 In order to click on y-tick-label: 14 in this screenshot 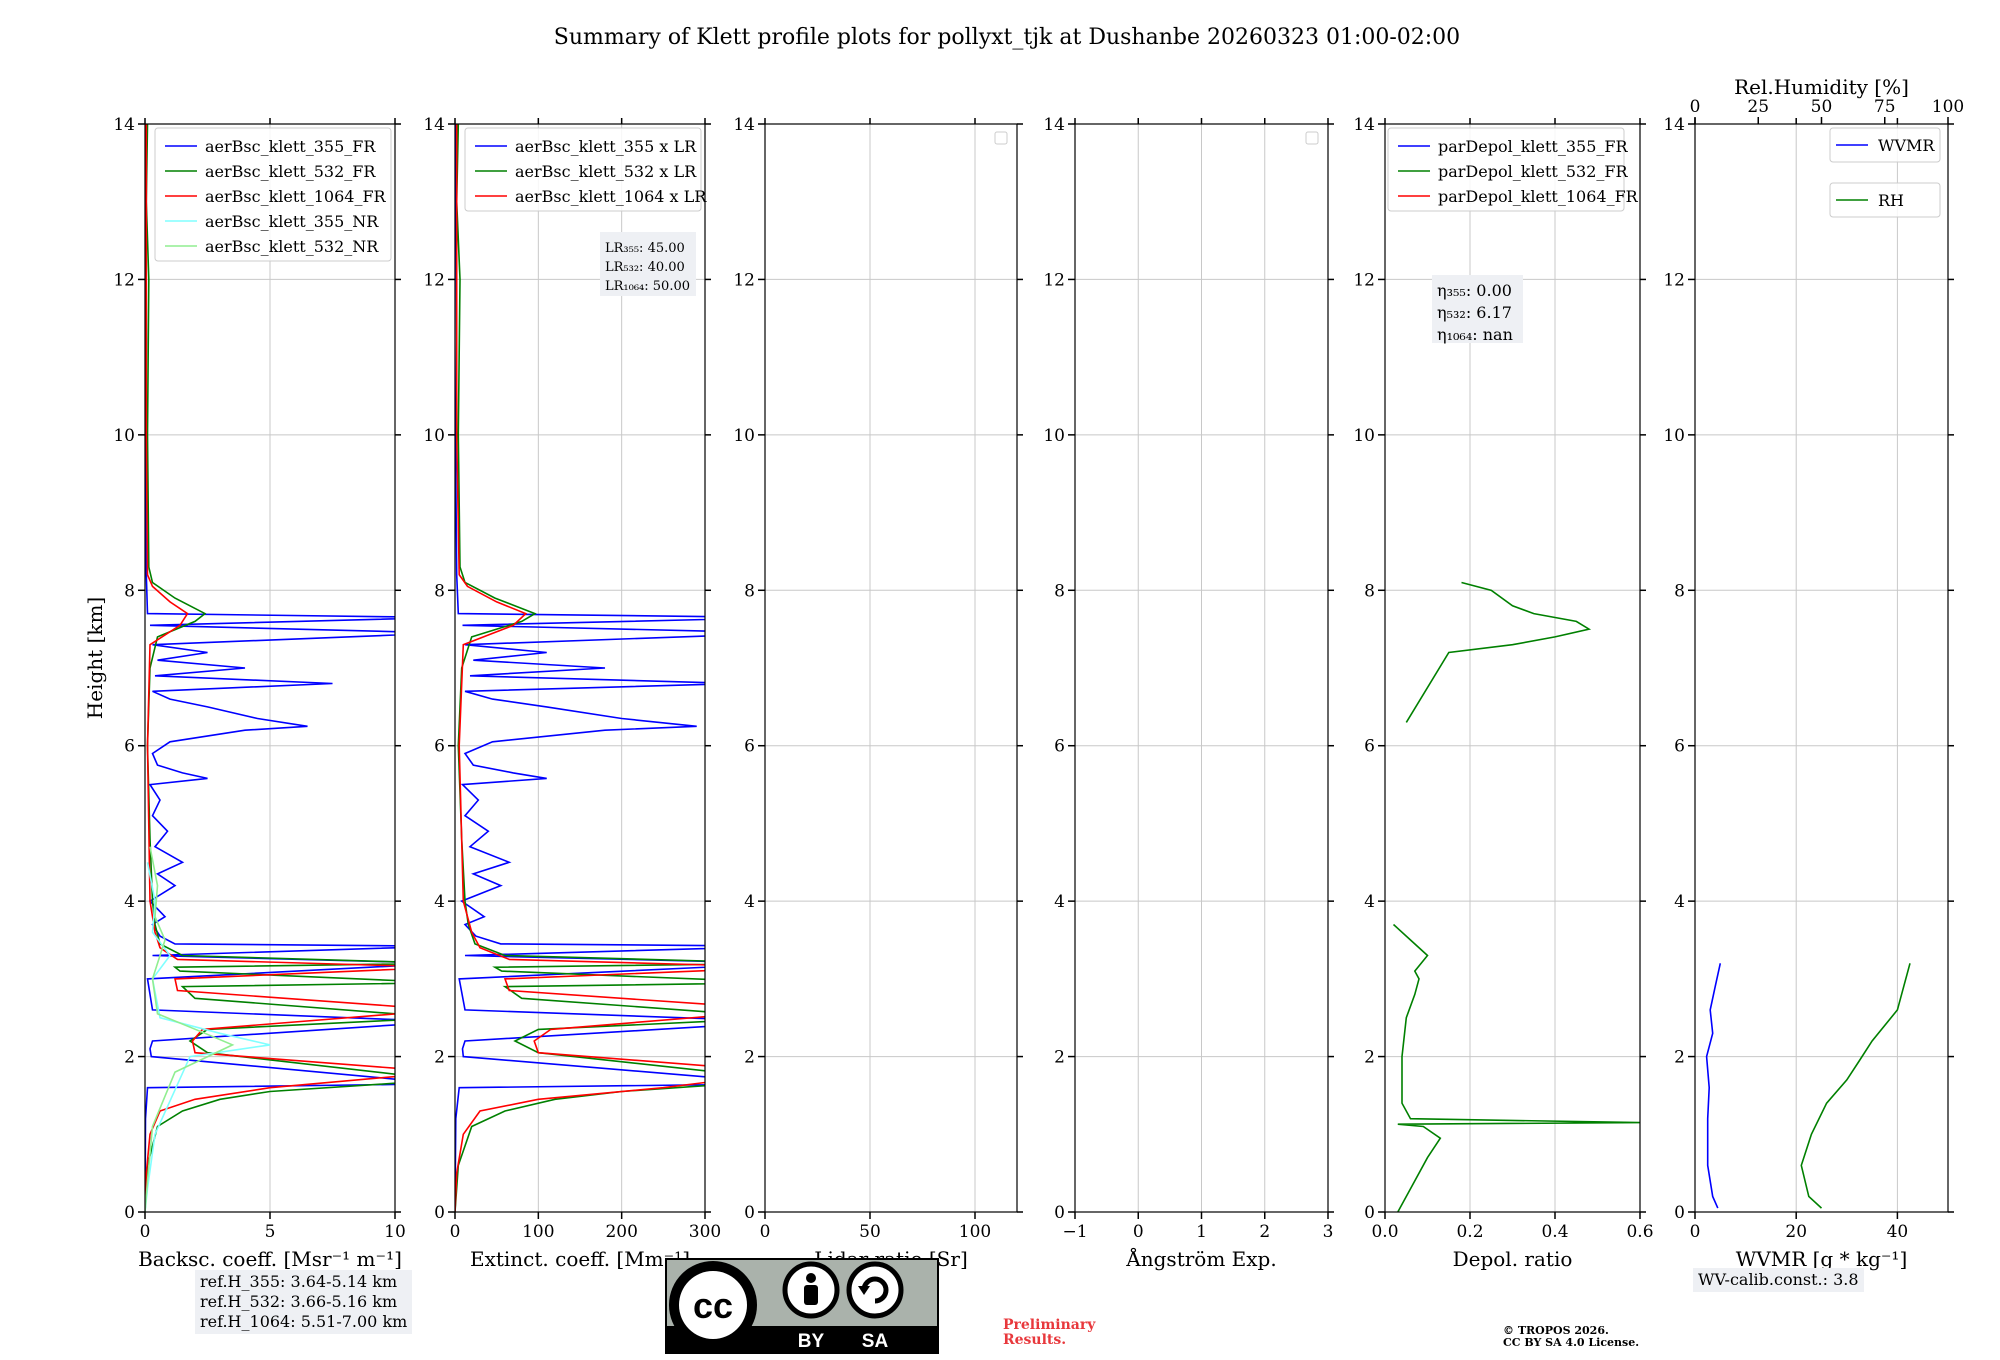, I will do `click(1054, 125)`.